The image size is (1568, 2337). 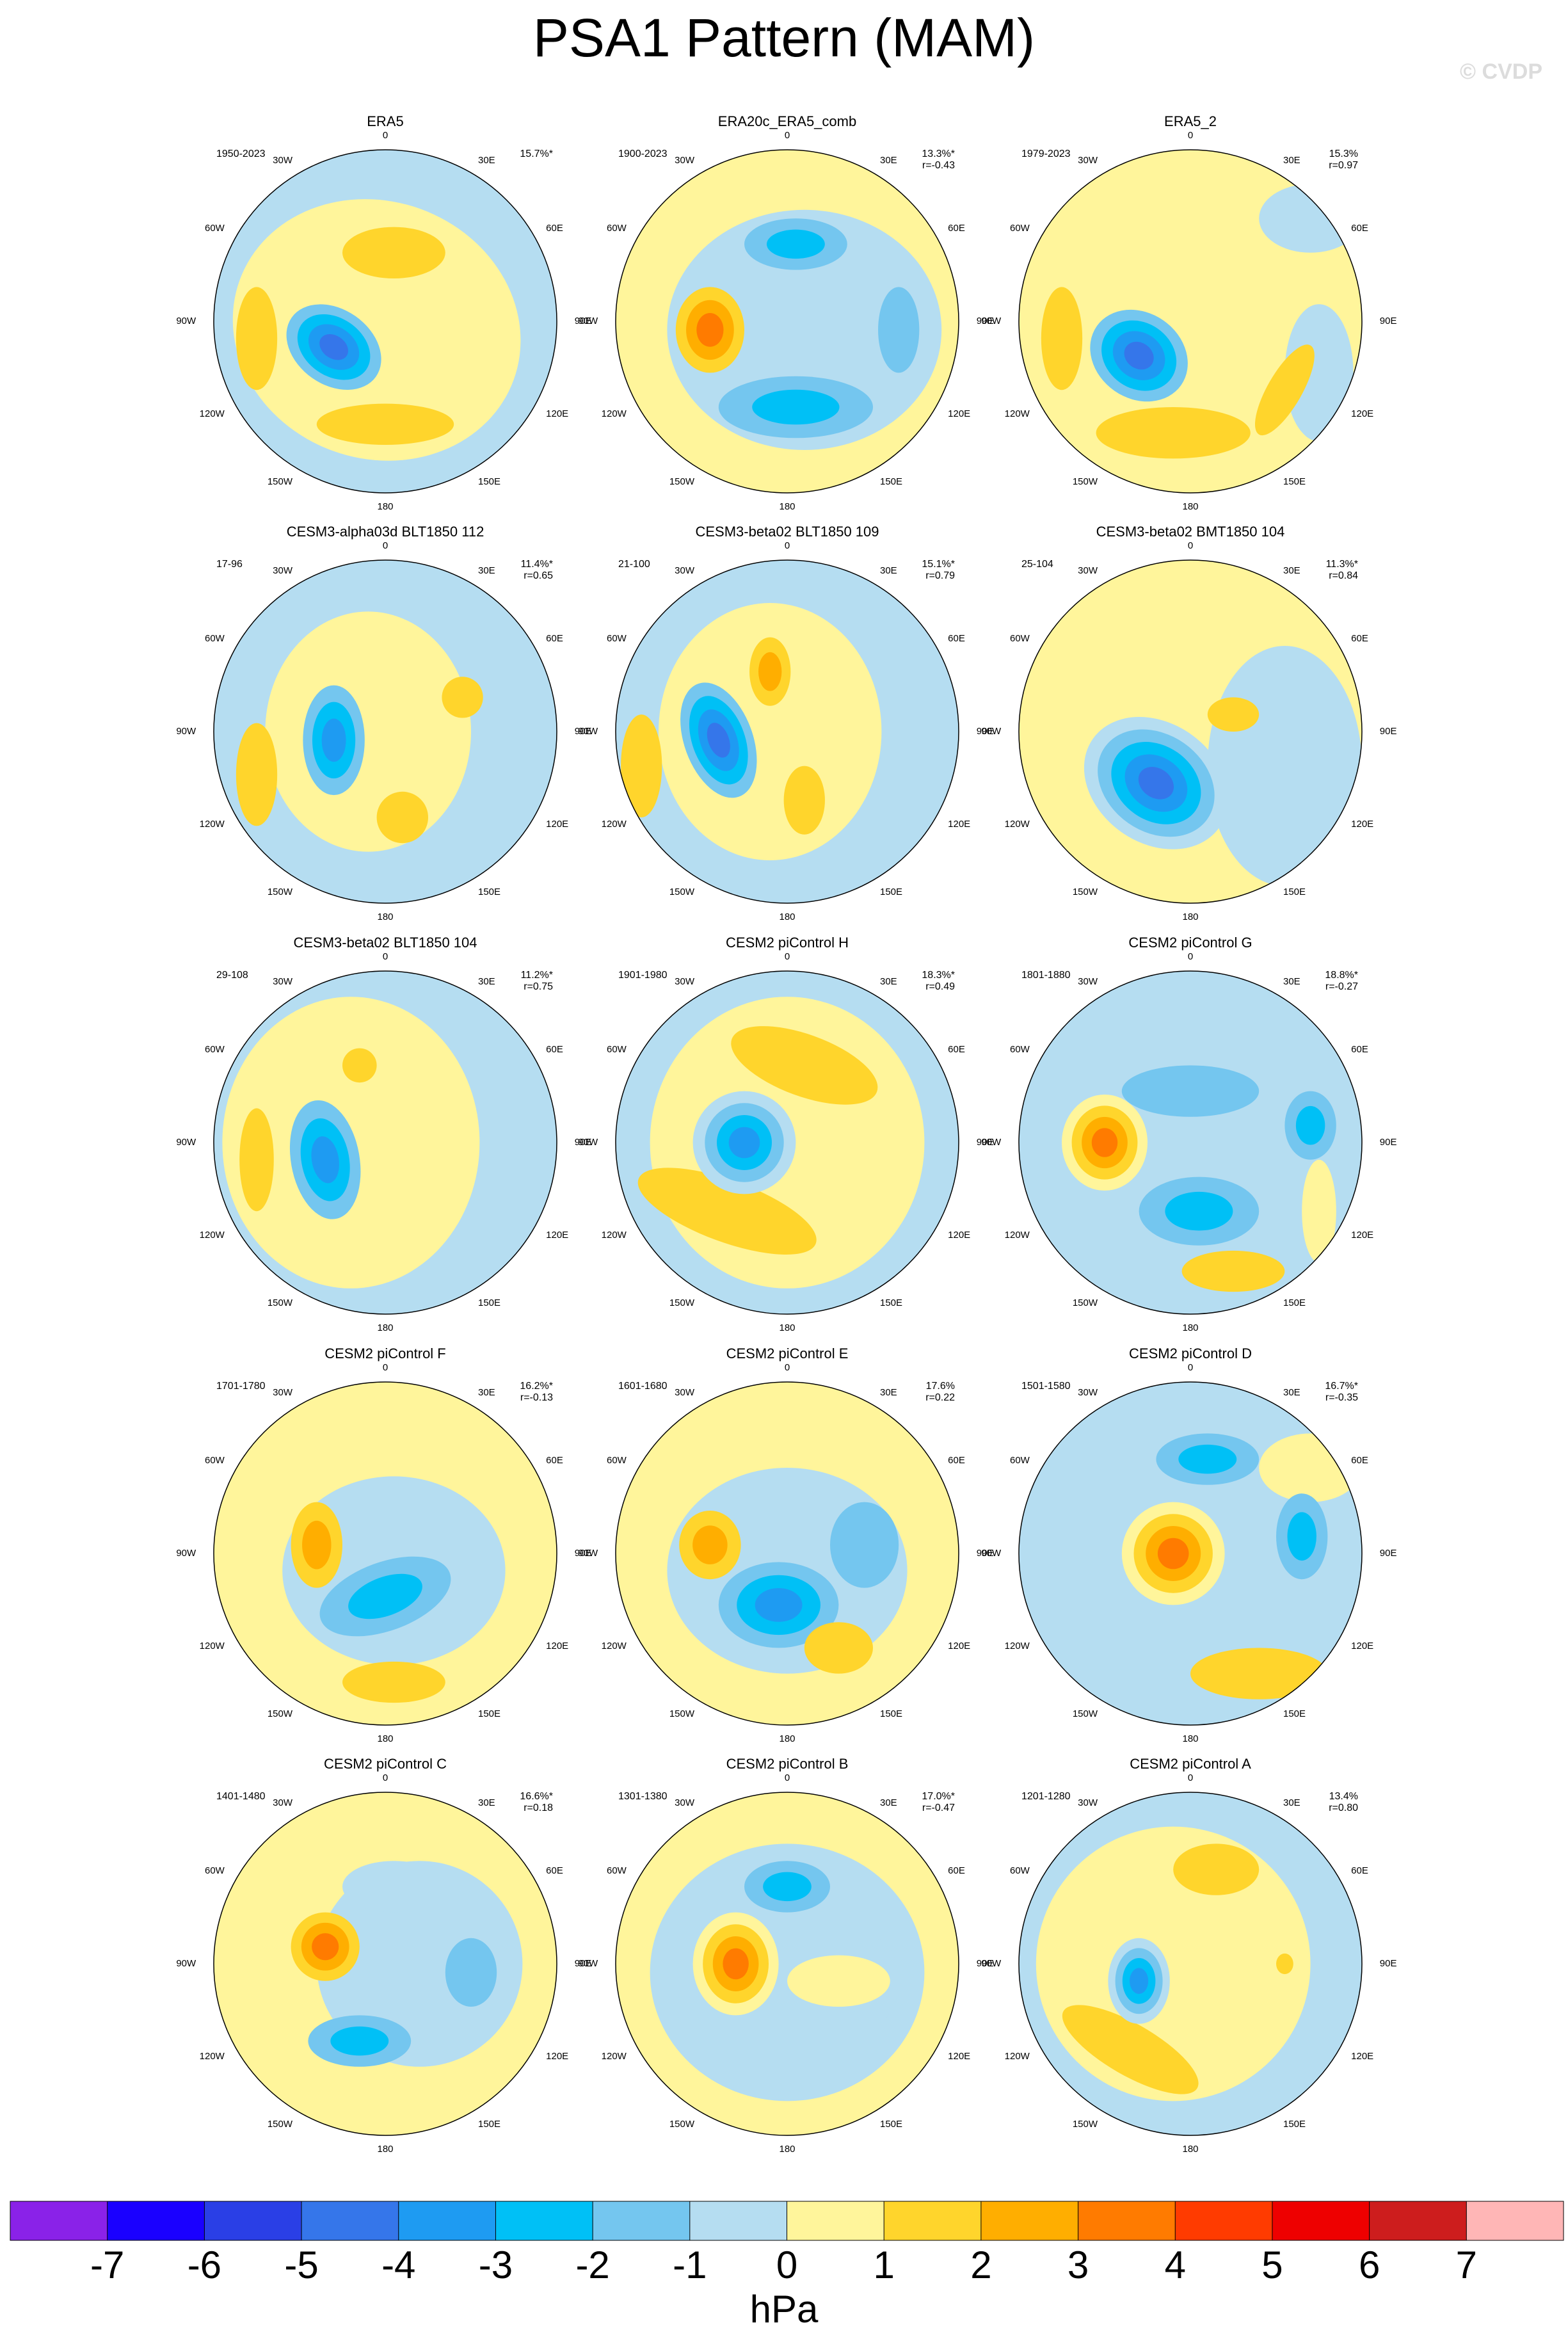 I want to click on tick-label: 4, so click(x=1175, y=2265).